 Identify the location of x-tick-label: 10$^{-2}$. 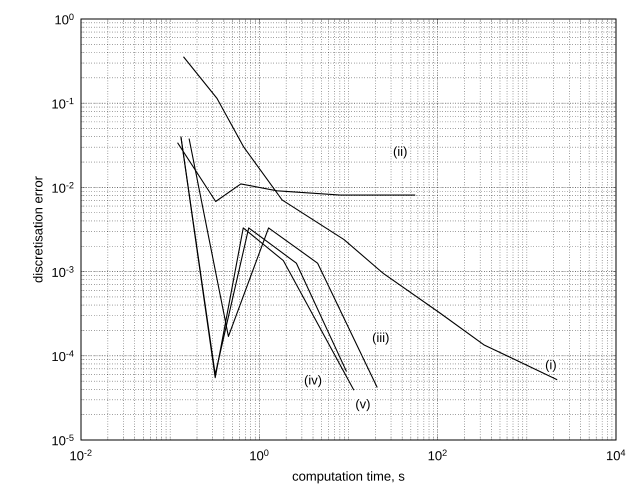
(81, 455).